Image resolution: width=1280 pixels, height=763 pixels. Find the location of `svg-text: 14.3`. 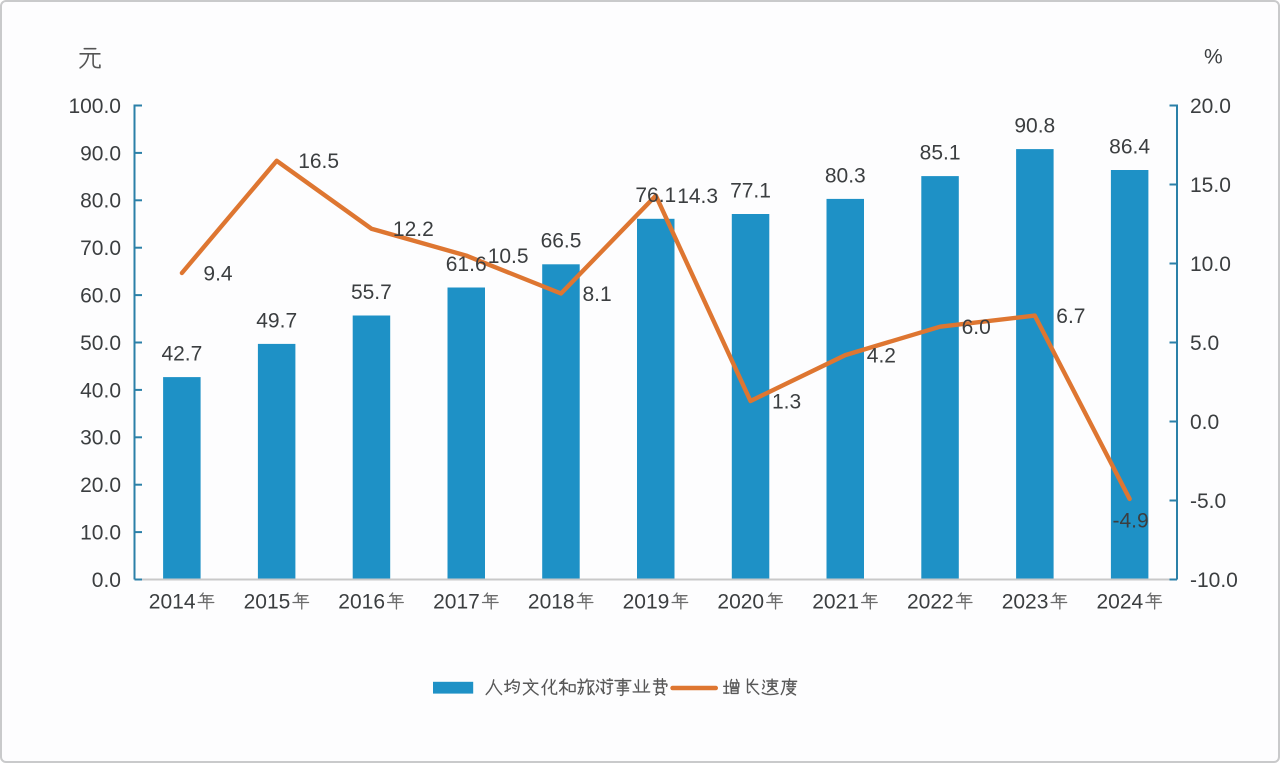

svg-text: 14.3 is located at coordinates (697, 196).